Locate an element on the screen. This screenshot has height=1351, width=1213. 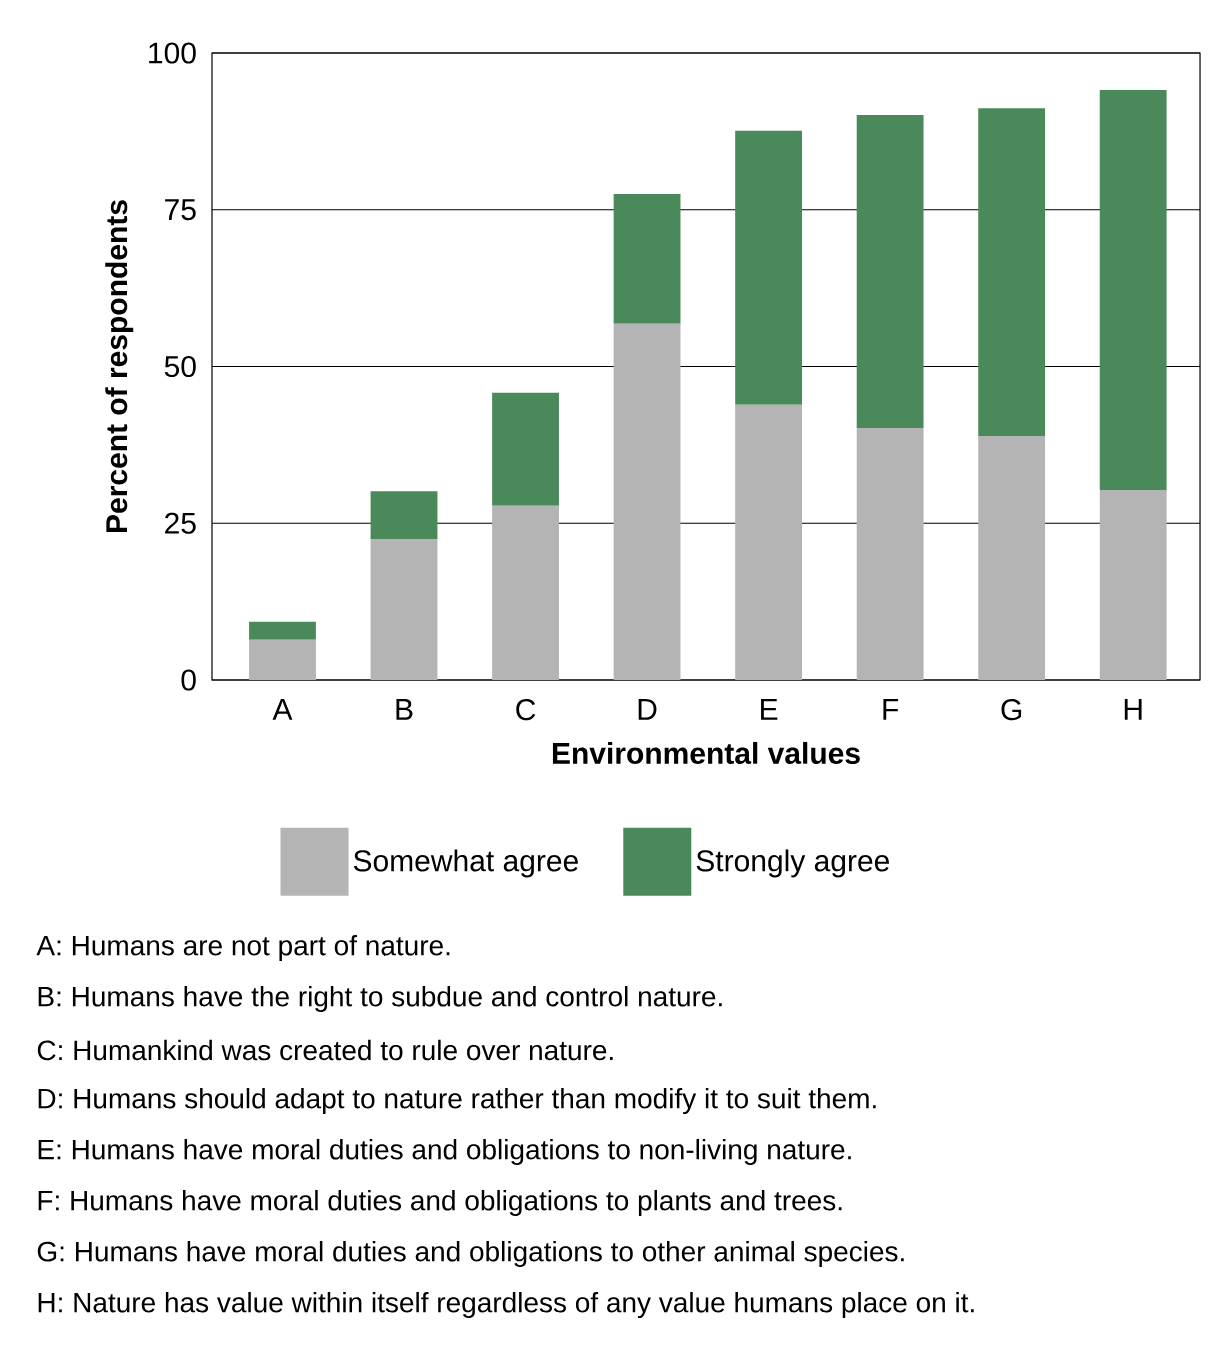
x-axis-title: Environmental values is located at coordinates (706, 752).